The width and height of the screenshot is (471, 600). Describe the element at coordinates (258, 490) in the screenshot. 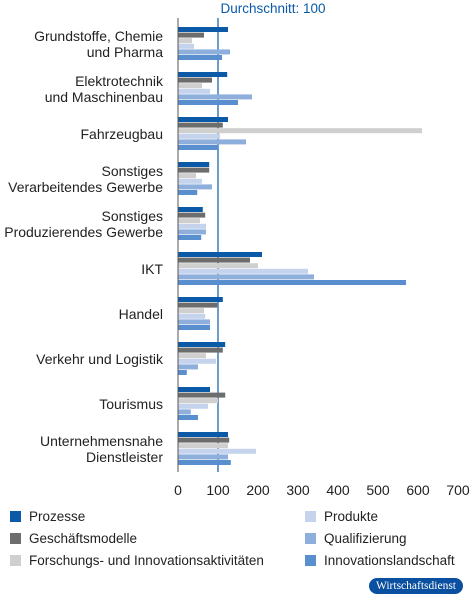

I see `x-tick-label-200: 200` at that location.